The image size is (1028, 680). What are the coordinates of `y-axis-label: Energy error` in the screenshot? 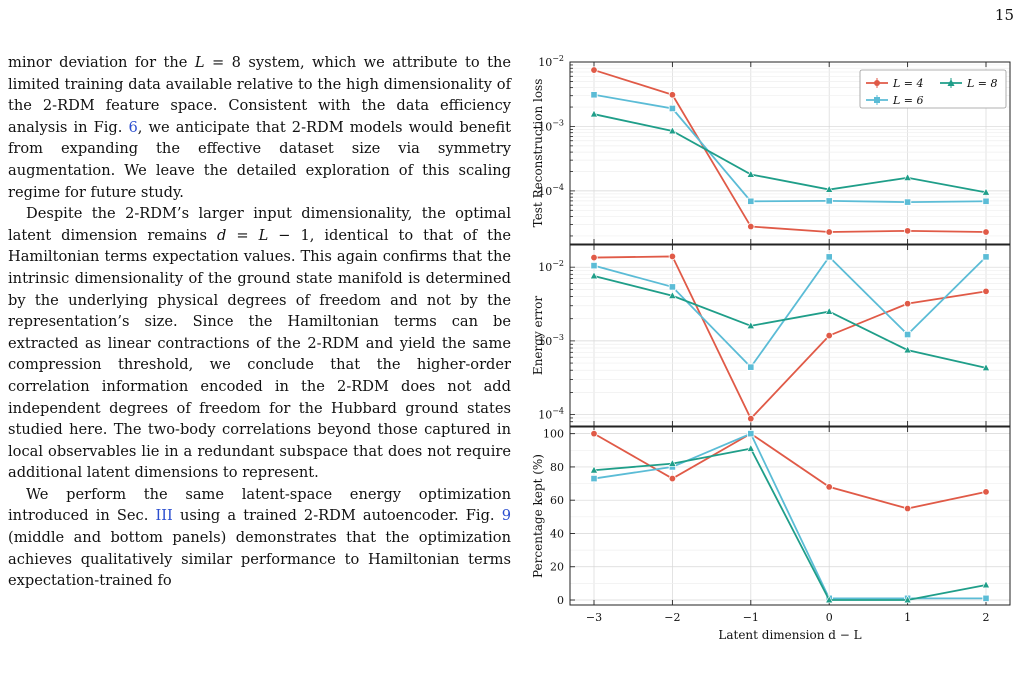 It's located at (538, 335).